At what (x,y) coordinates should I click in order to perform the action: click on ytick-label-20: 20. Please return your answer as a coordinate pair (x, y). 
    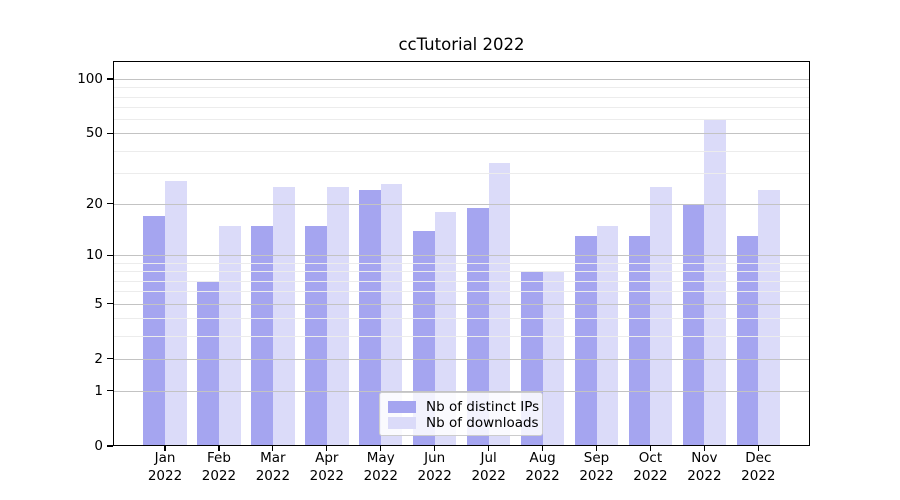
    Looking at the image, I should click on (94, 203).